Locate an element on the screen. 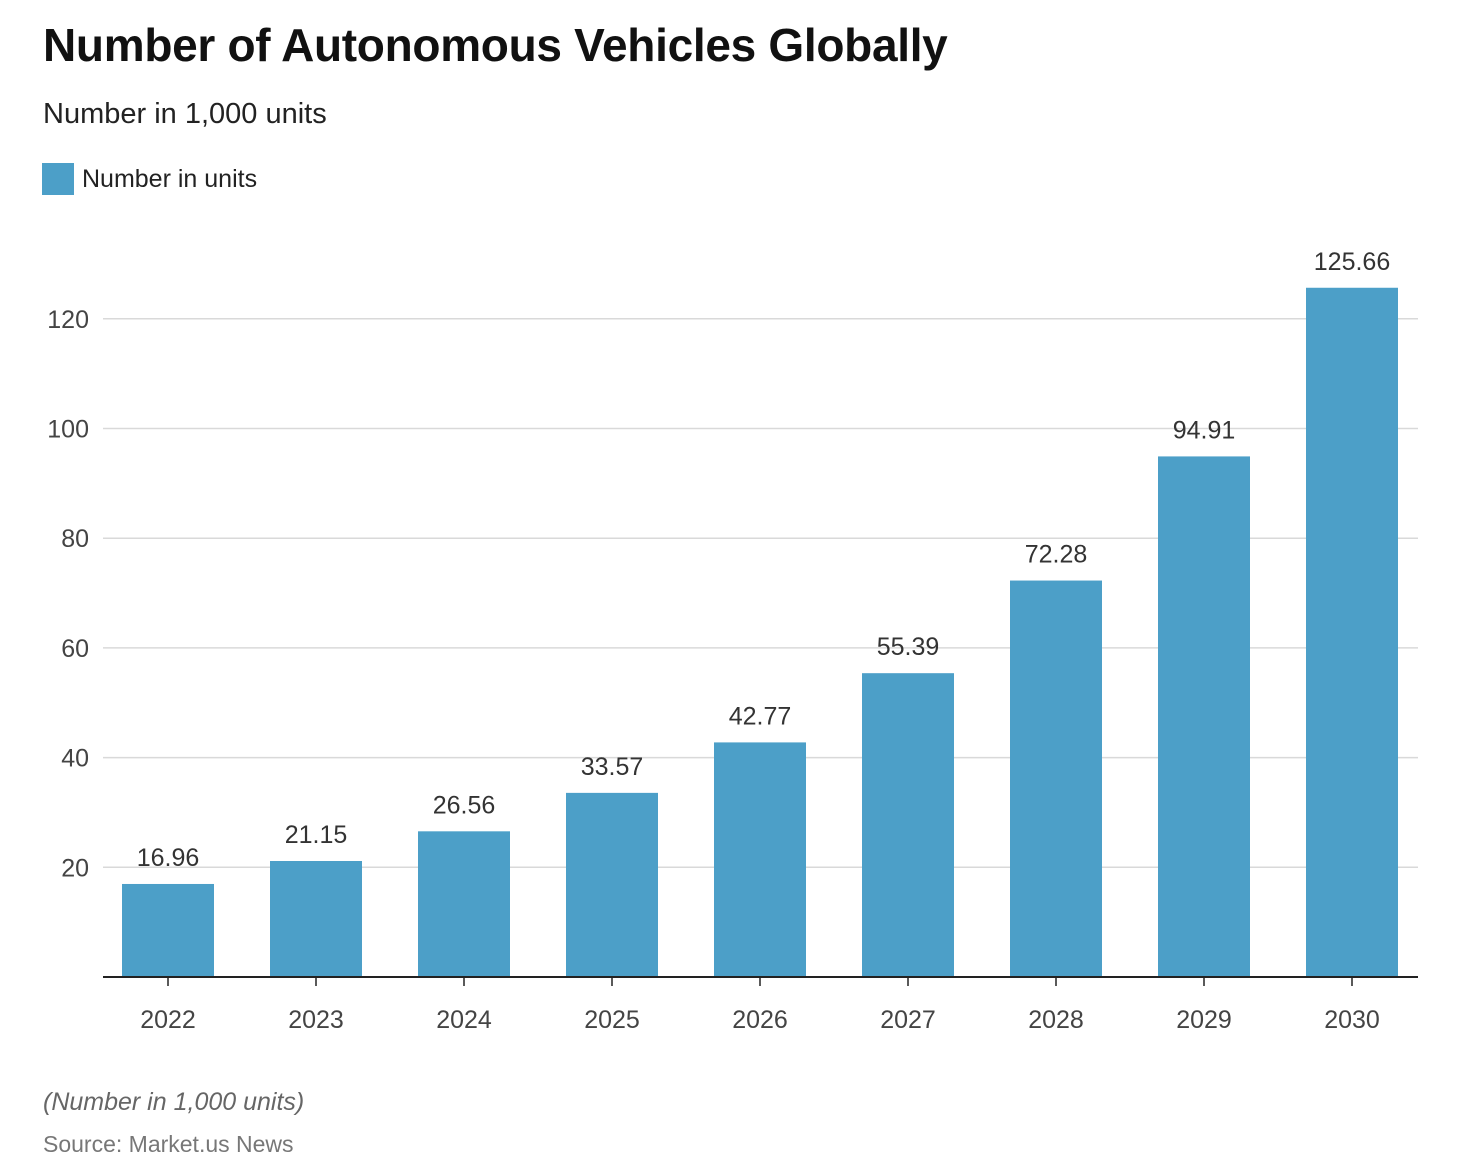 This screenshot has height=1174, width=1474. bar-2029 is located at coordinates (1204, 716).